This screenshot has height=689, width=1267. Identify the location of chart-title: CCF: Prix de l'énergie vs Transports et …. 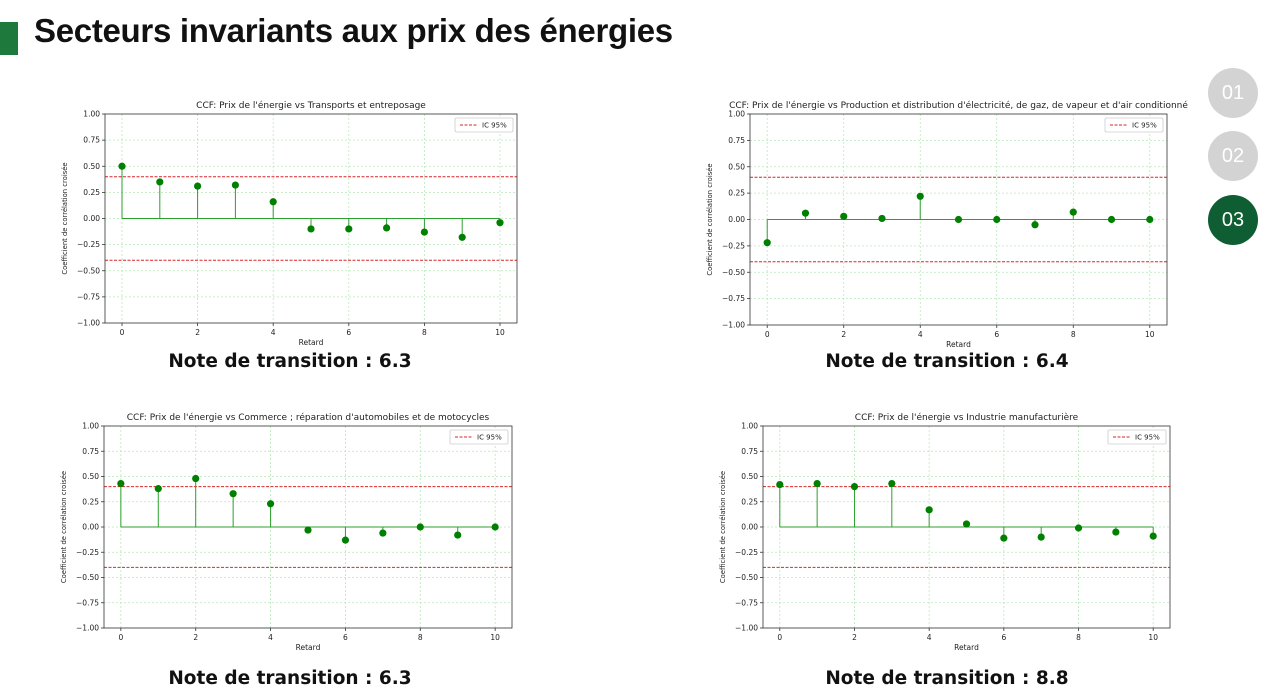
(311, 105).